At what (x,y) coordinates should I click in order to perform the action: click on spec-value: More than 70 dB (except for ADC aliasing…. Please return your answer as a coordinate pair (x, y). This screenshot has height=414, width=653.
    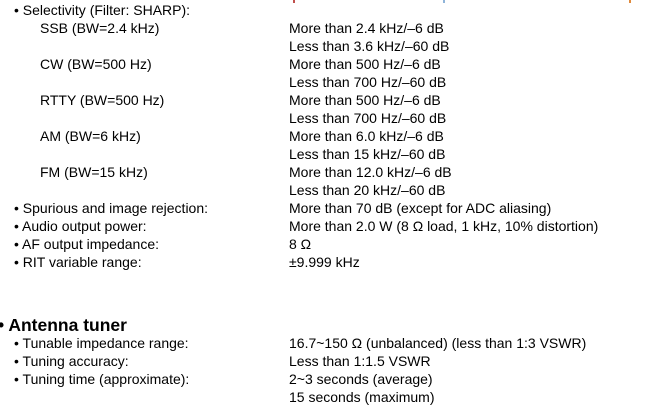
    Looking at the image, I should click on (420, 208).